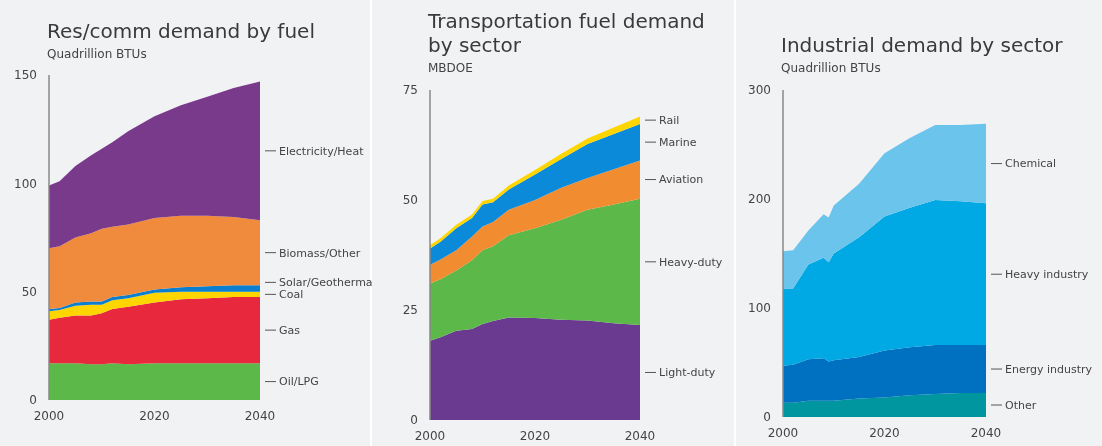  I want to click on series-label: Marine, so click(678, 142).